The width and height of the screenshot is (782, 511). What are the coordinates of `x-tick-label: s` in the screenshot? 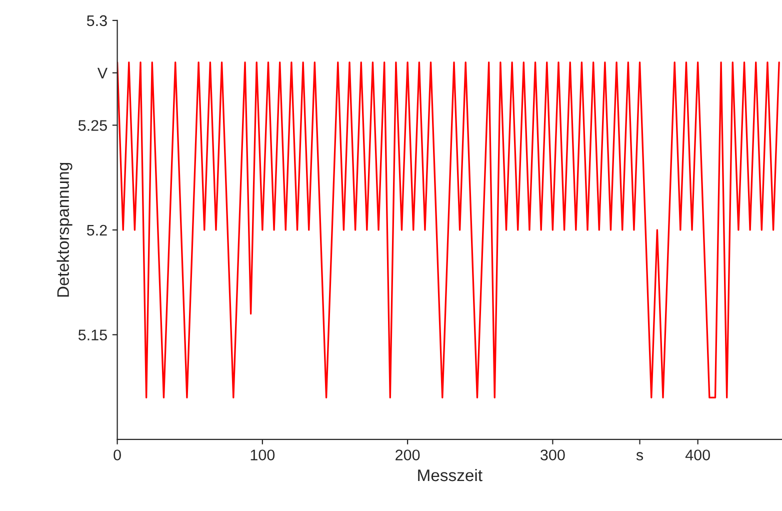 It's located at (640, 456).